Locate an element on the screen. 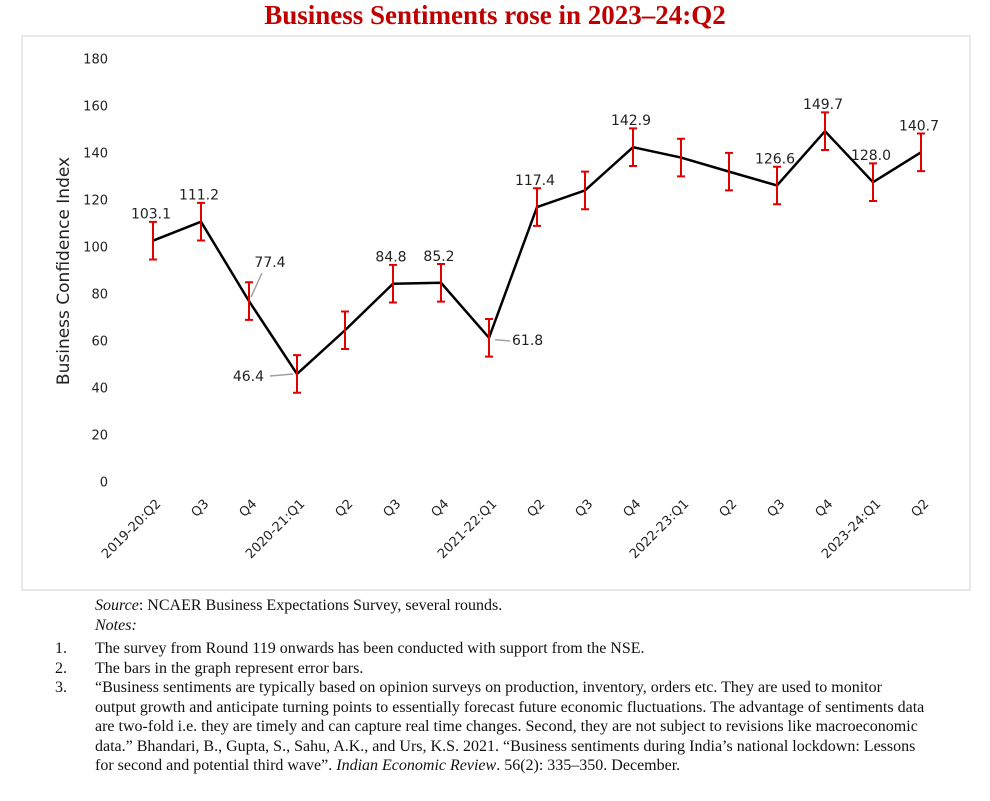  y-tick-label: 160 is located at coordinates (95, 107).